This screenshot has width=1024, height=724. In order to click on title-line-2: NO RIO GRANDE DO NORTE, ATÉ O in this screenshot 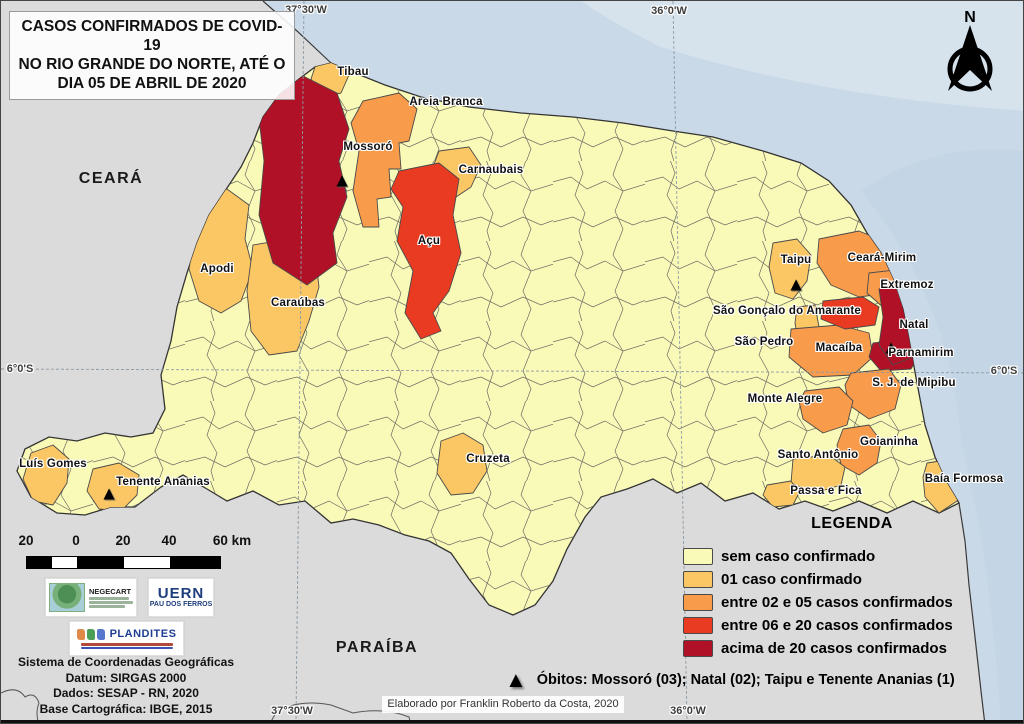, I will do `click(152, 64)`.